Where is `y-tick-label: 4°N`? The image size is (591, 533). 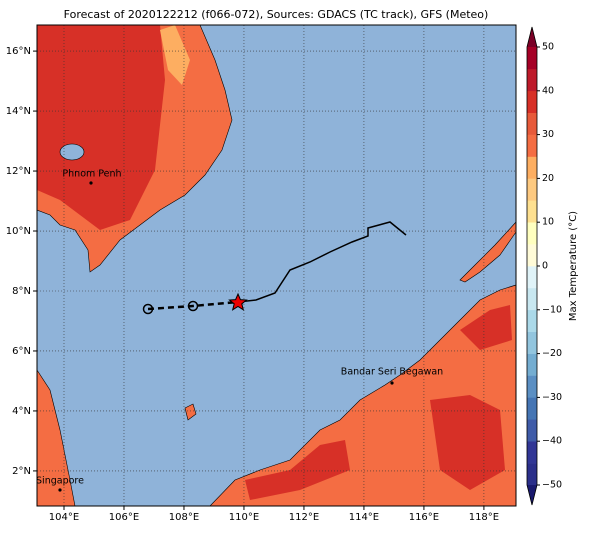
y-tick-label: 4°N is located at coordinates (21, 411).